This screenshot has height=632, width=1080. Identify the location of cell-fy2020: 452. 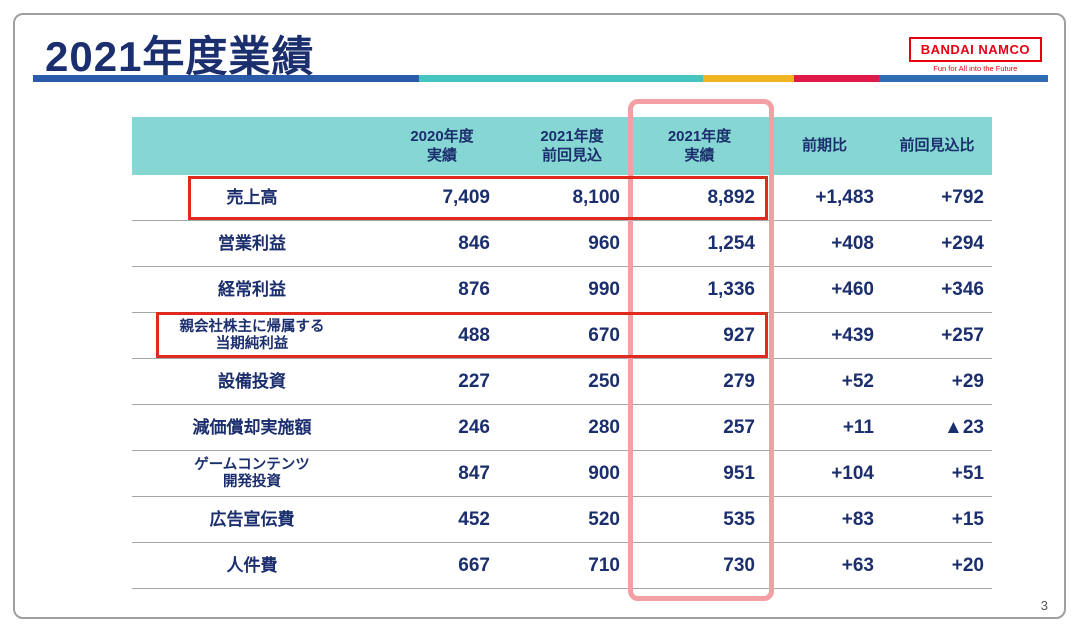
(474, 519).